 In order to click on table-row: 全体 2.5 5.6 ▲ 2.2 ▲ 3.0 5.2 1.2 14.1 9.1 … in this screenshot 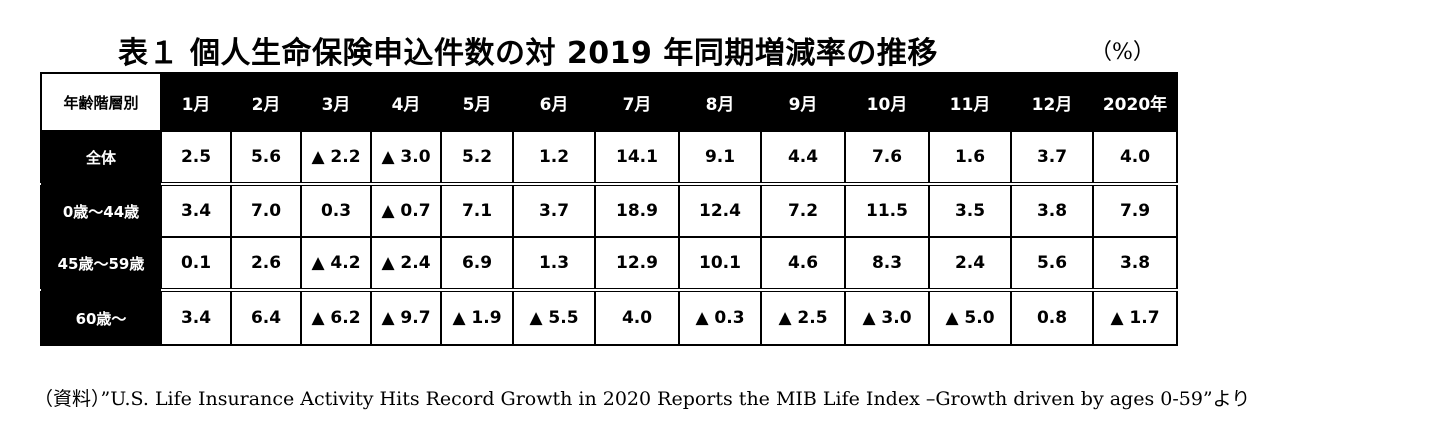, I will do `click(609, 157)`.